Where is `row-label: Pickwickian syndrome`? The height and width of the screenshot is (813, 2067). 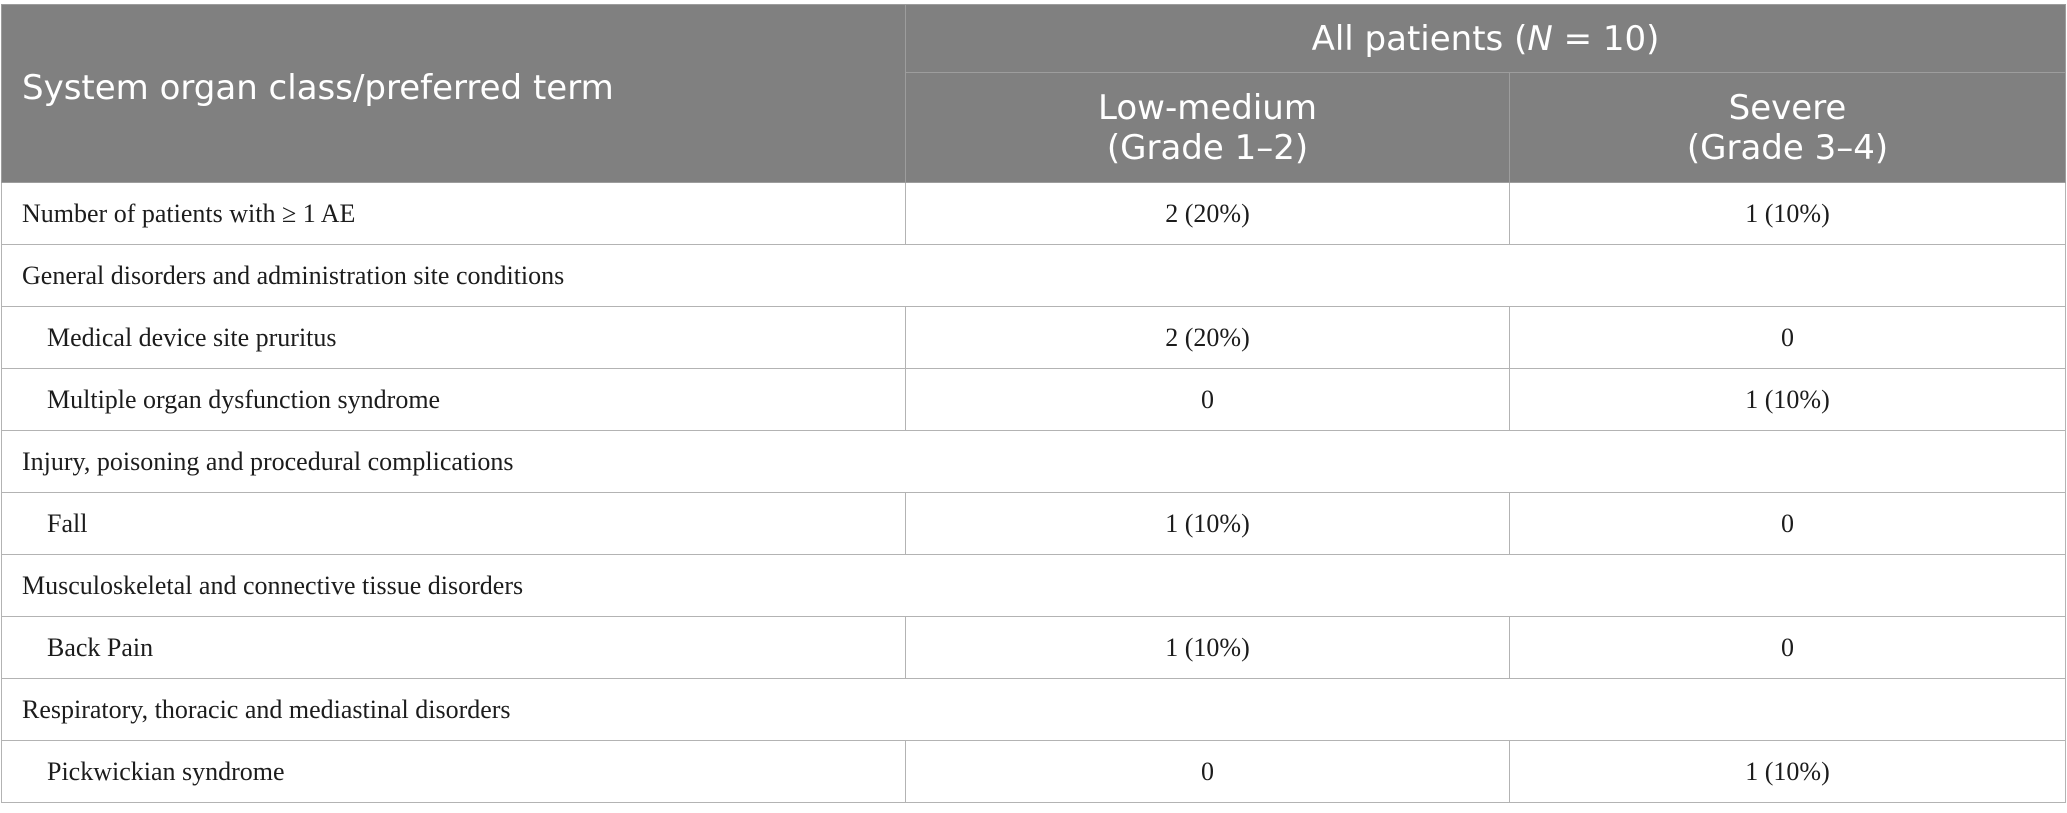
row-label: Pickwickian syndrome is located at coordinates (453, 771).